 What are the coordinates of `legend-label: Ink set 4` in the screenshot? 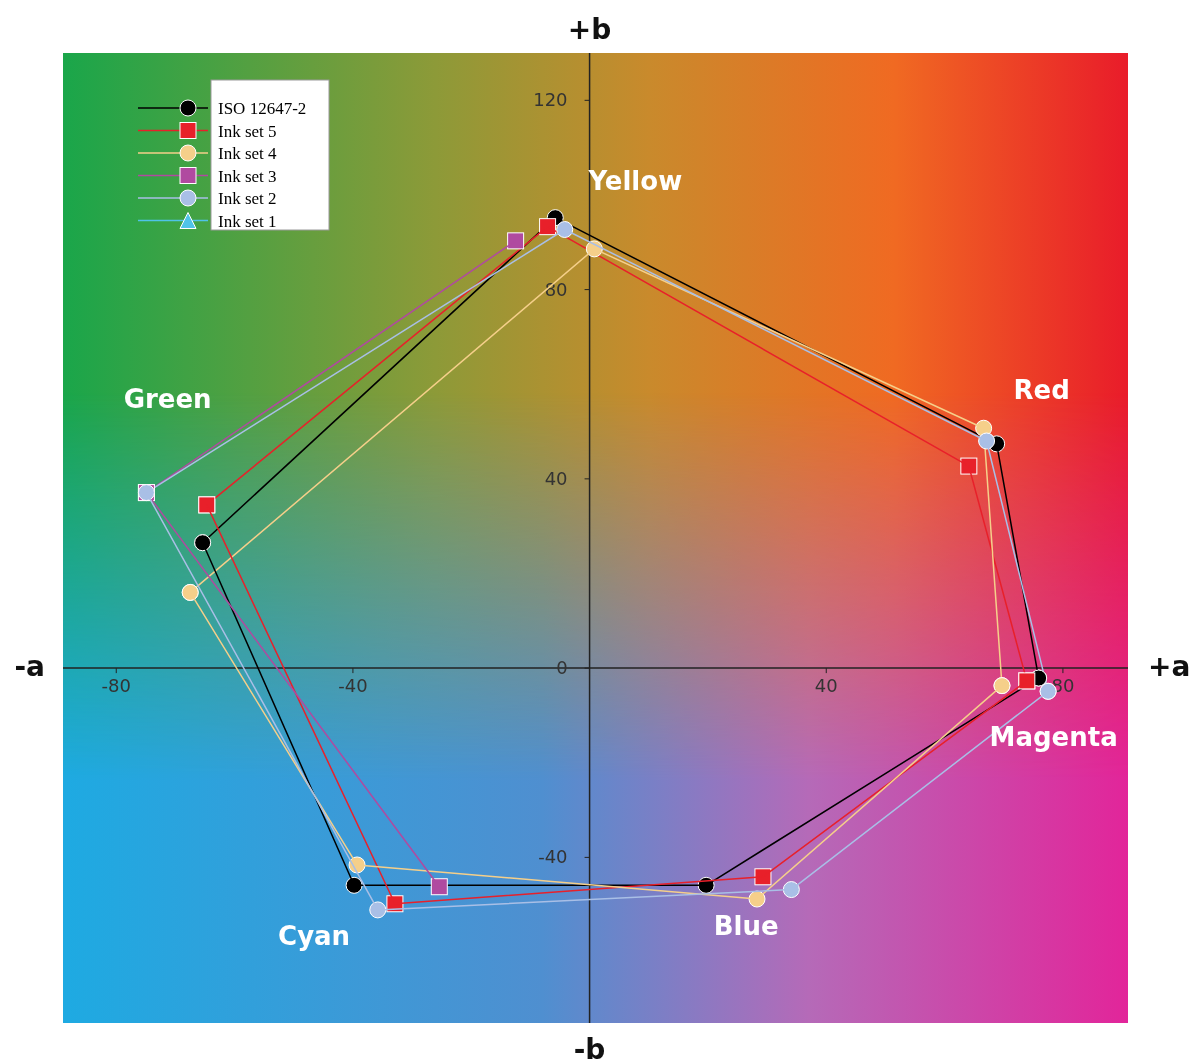 It's located at (248, 153).